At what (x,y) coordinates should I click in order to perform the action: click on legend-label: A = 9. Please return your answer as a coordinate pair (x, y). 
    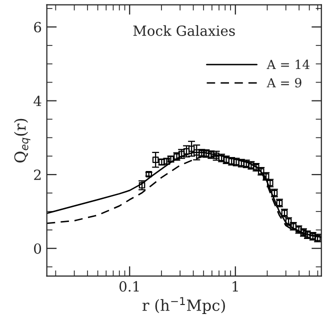
    Looking at the image, I should click on (284, 83).